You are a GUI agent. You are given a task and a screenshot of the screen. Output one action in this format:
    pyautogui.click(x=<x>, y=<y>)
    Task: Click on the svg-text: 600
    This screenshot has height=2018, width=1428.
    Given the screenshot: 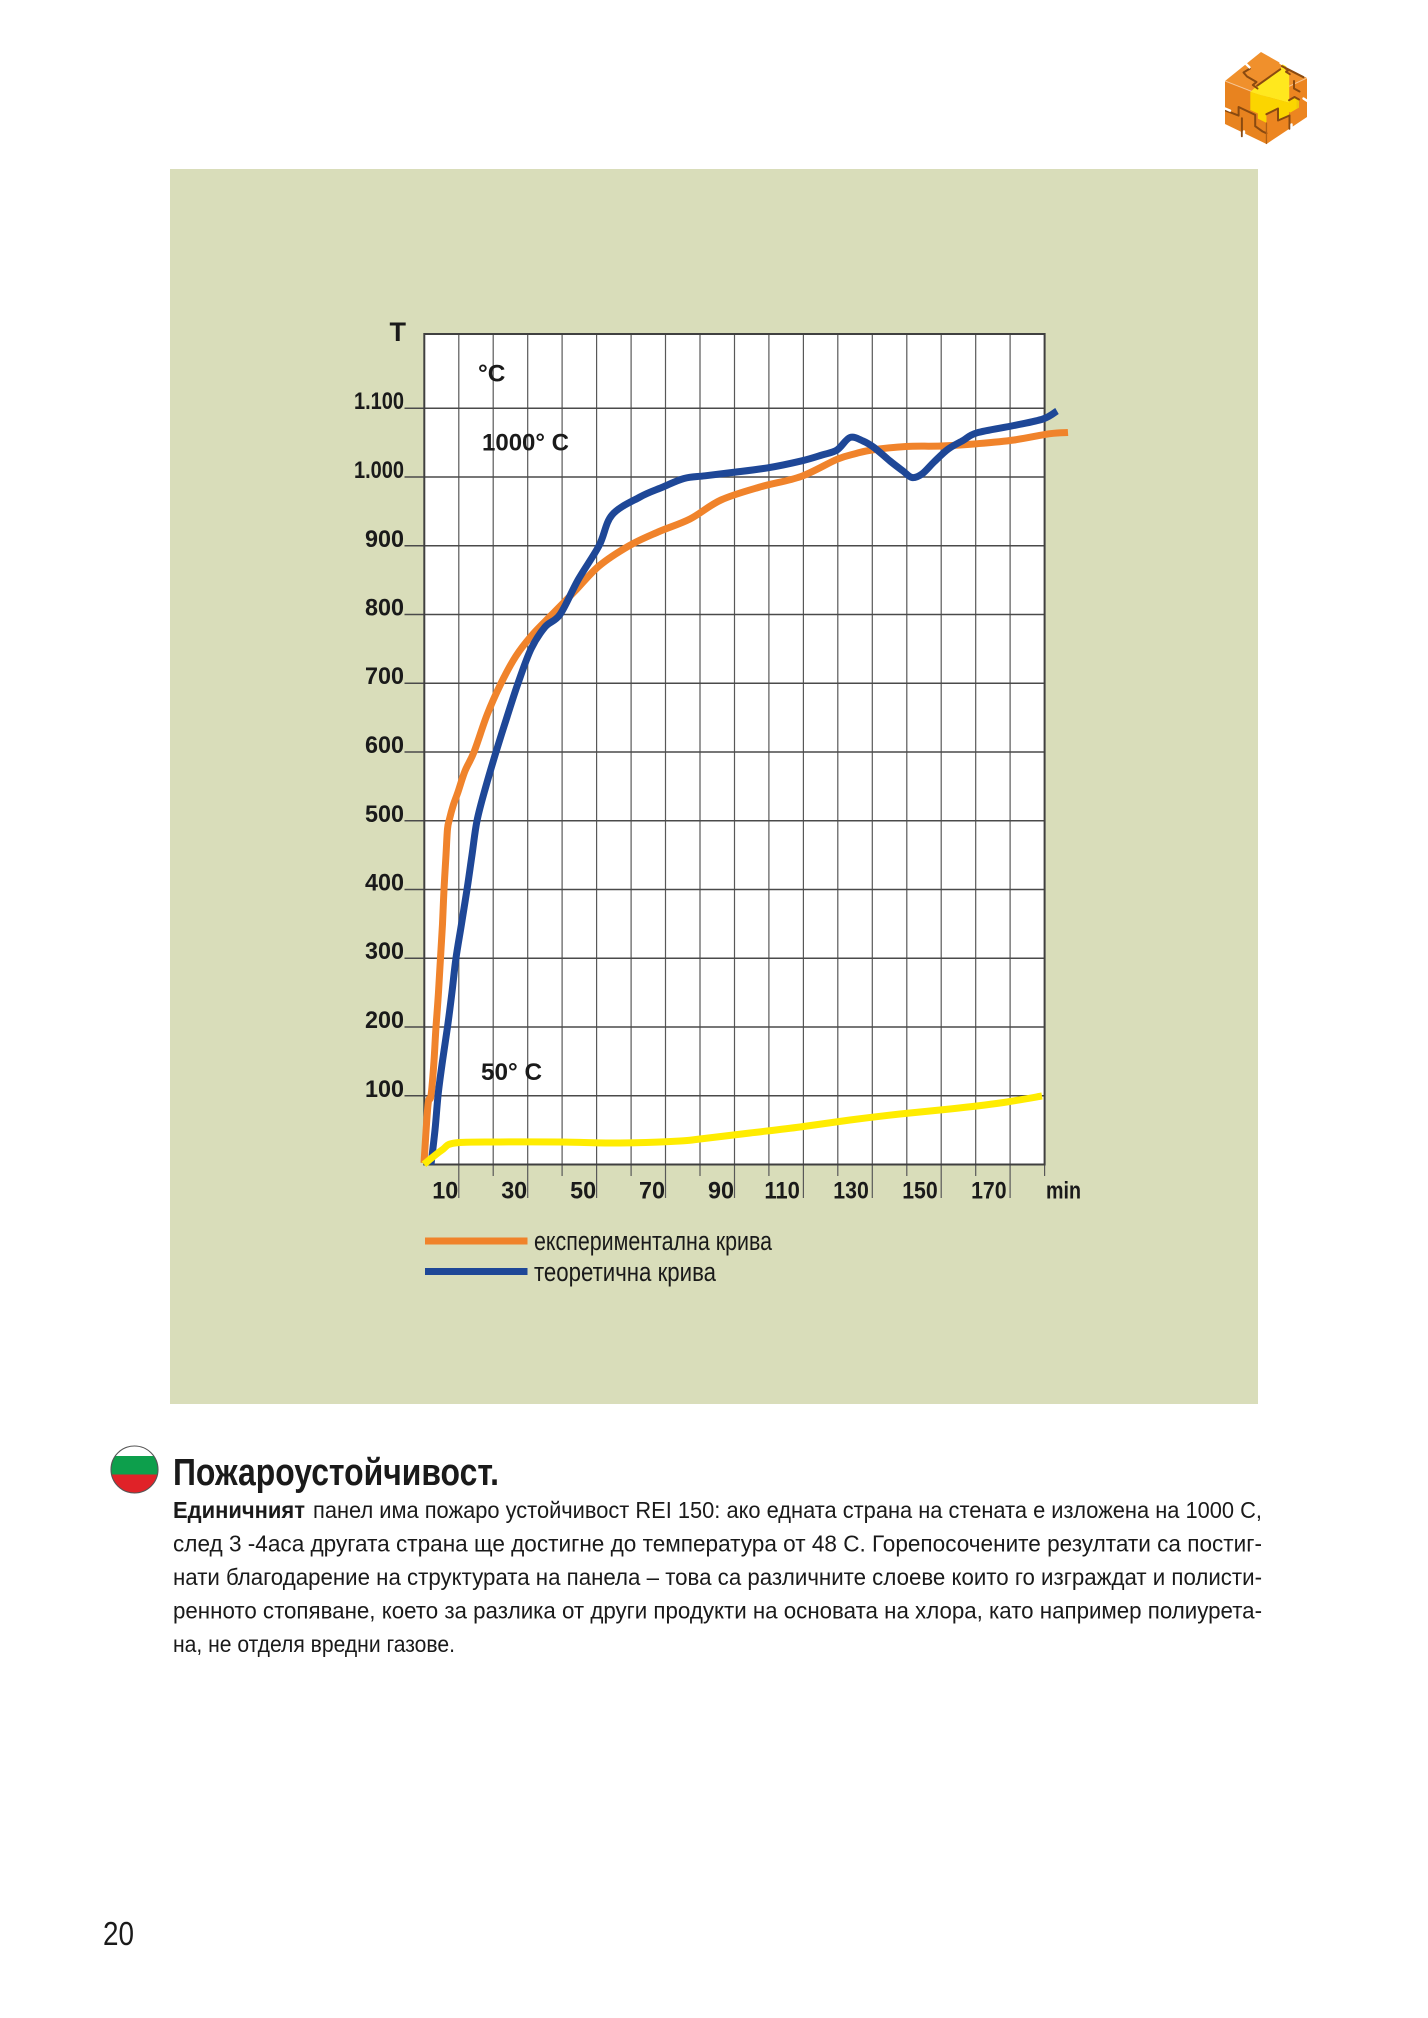 What is the action you would take?
    pyautogui.click(x=384, y=745)
    